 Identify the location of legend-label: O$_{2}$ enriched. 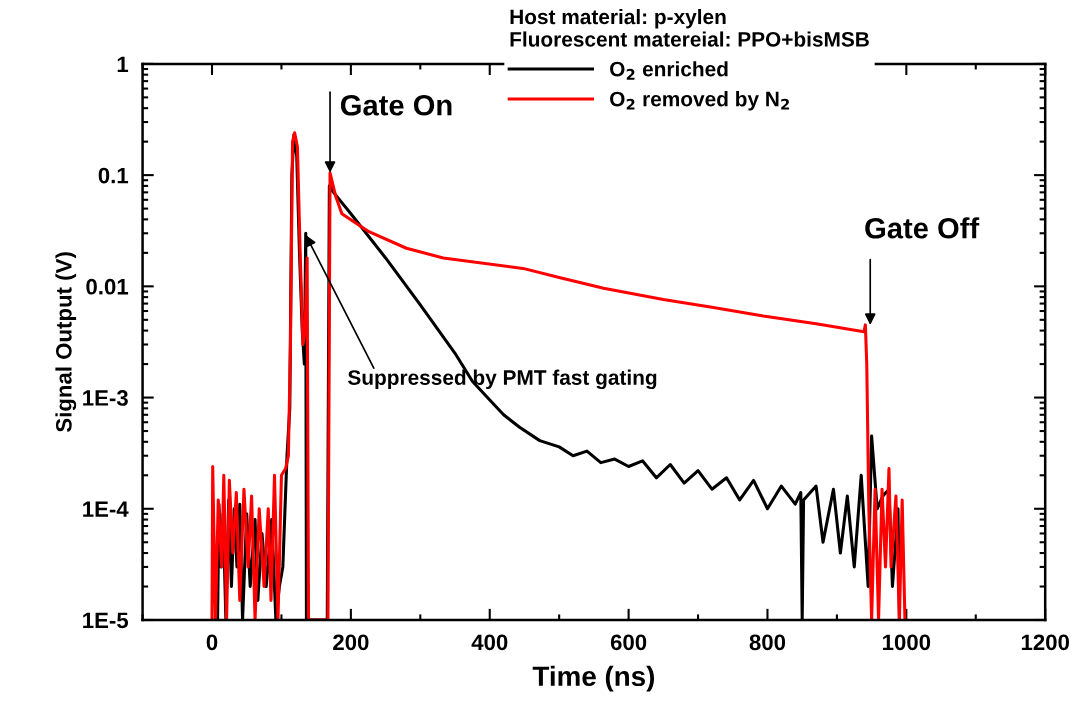
(669, 70).